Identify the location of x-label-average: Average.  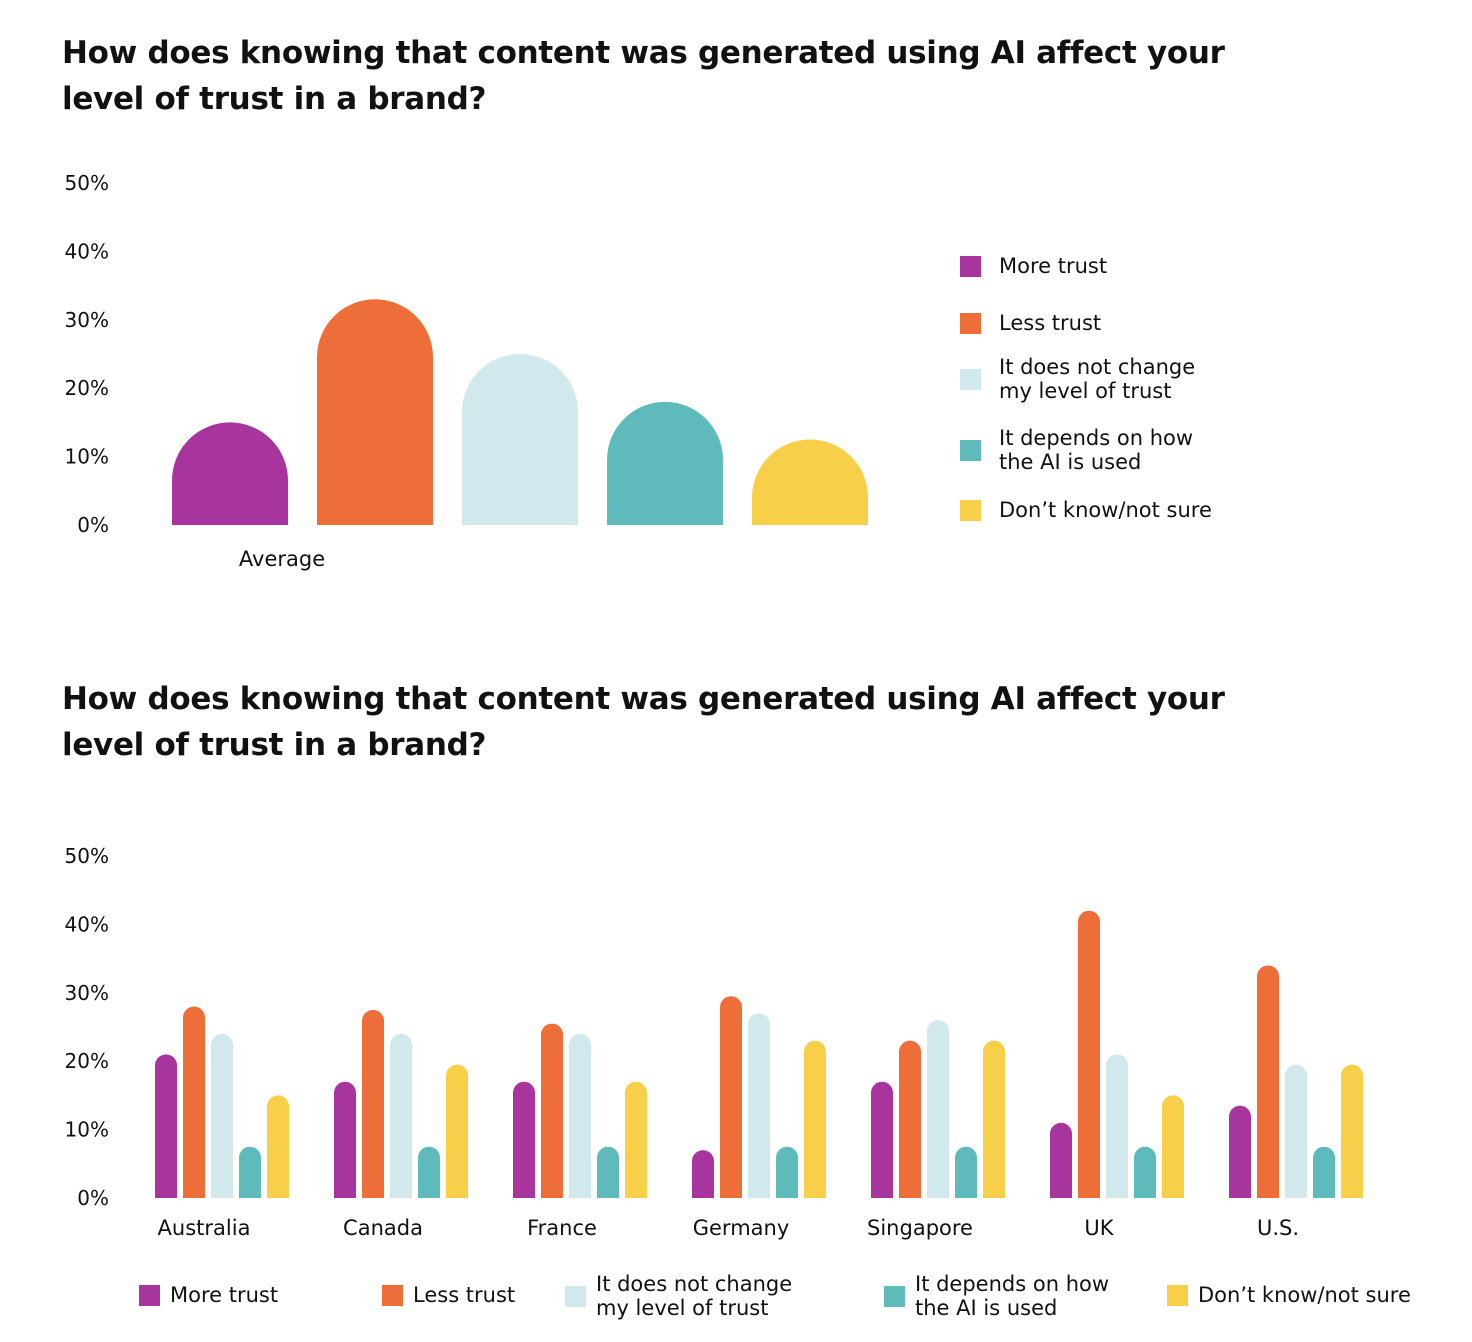
(282, 559).